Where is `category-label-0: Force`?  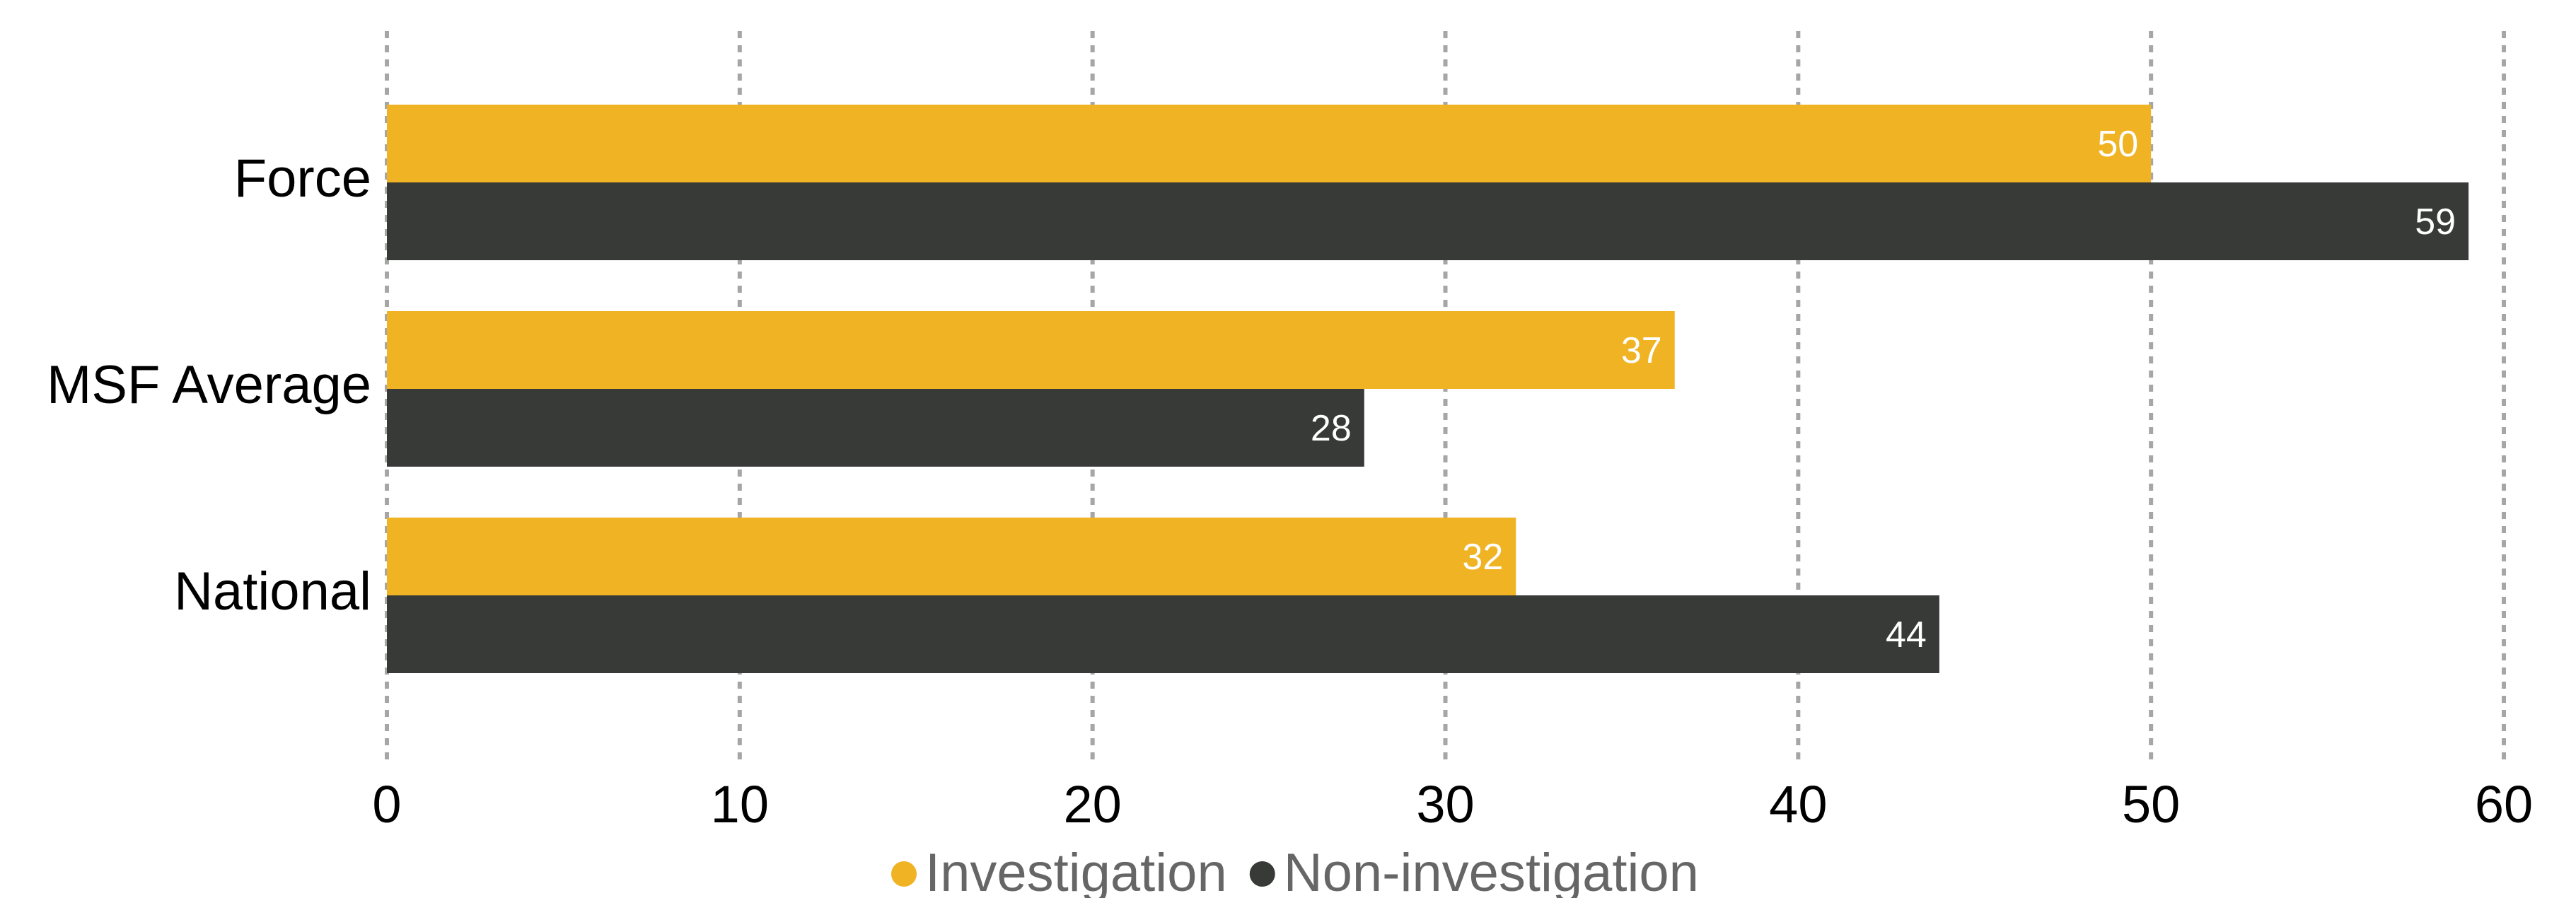 category-label-0: Force is located at coordinates (302, 178).